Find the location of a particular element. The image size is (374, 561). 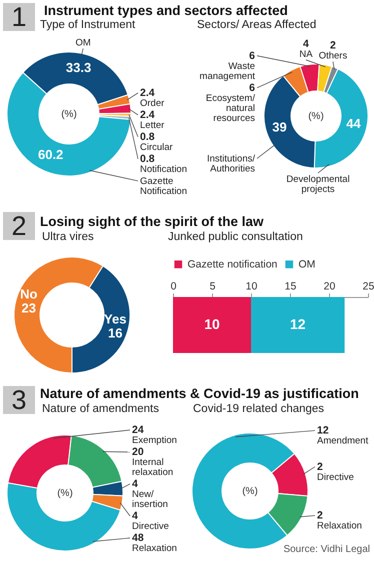

slice-label: Ecosystem/ natural resources is located at coordinates (231, 108).